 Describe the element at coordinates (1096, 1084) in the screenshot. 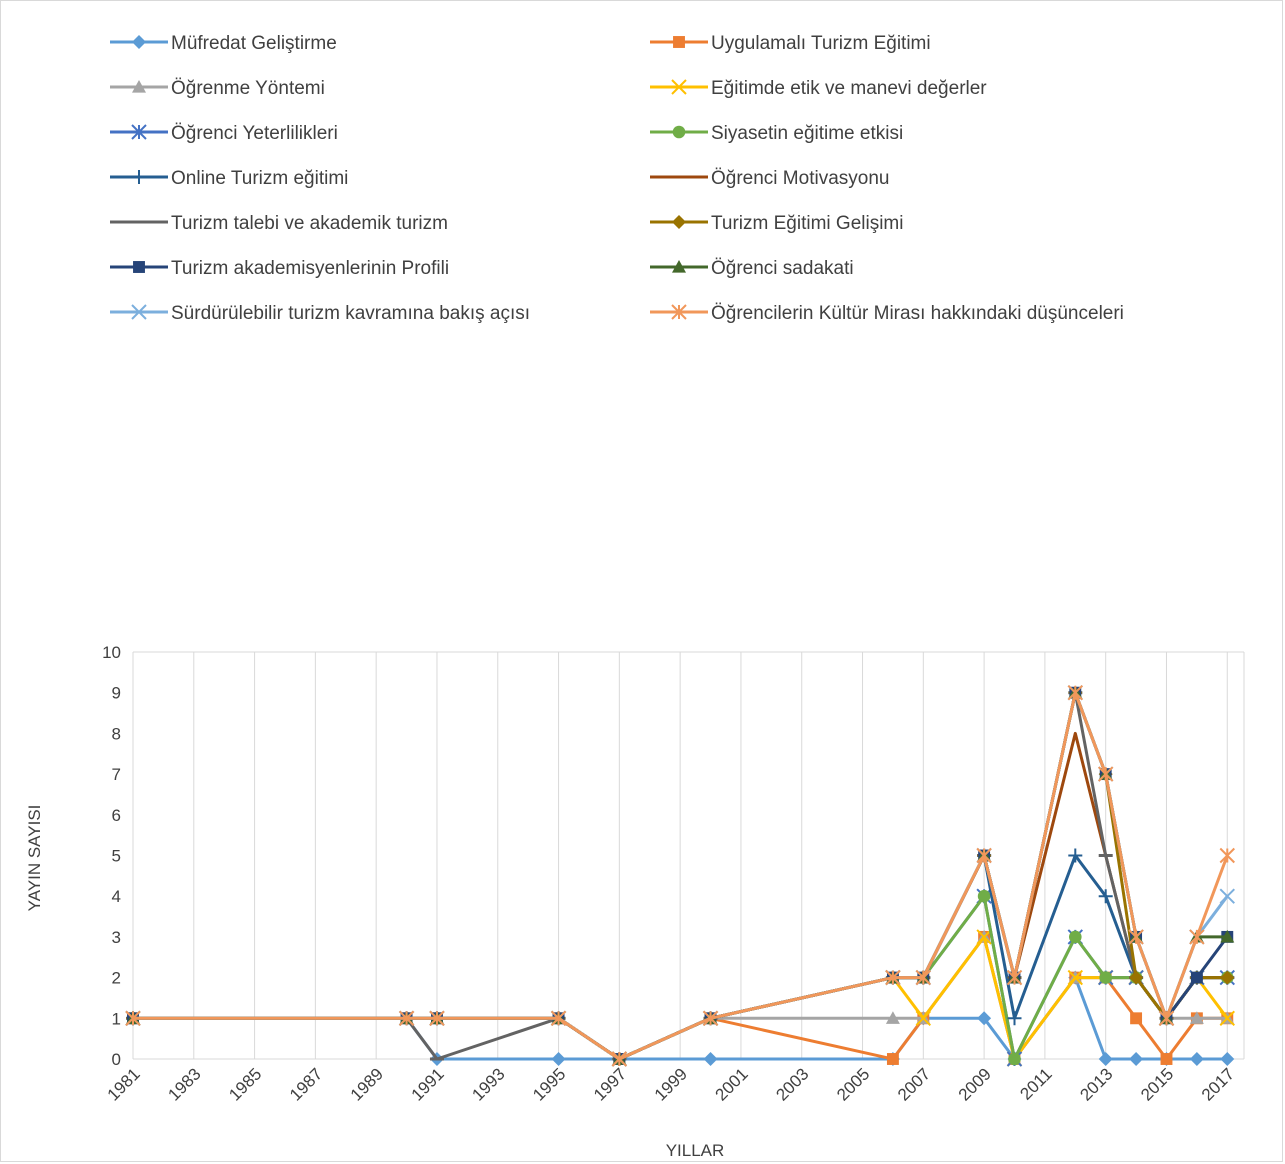

I see `x-tick-label: 2013` at that location.